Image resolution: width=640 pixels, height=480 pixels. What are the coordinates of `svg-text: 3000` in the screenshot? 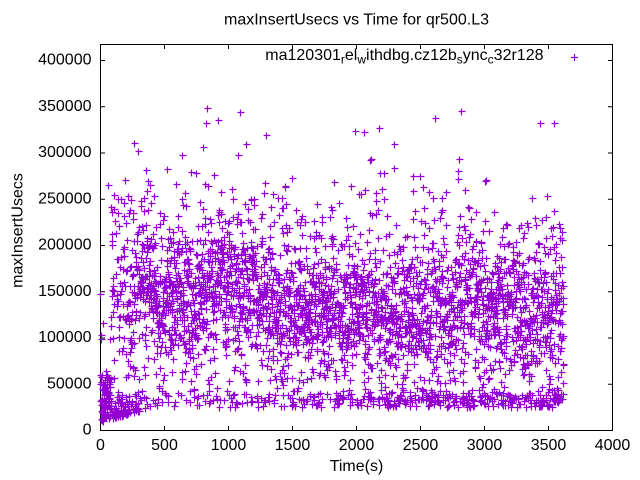 It's located at (485, 445).